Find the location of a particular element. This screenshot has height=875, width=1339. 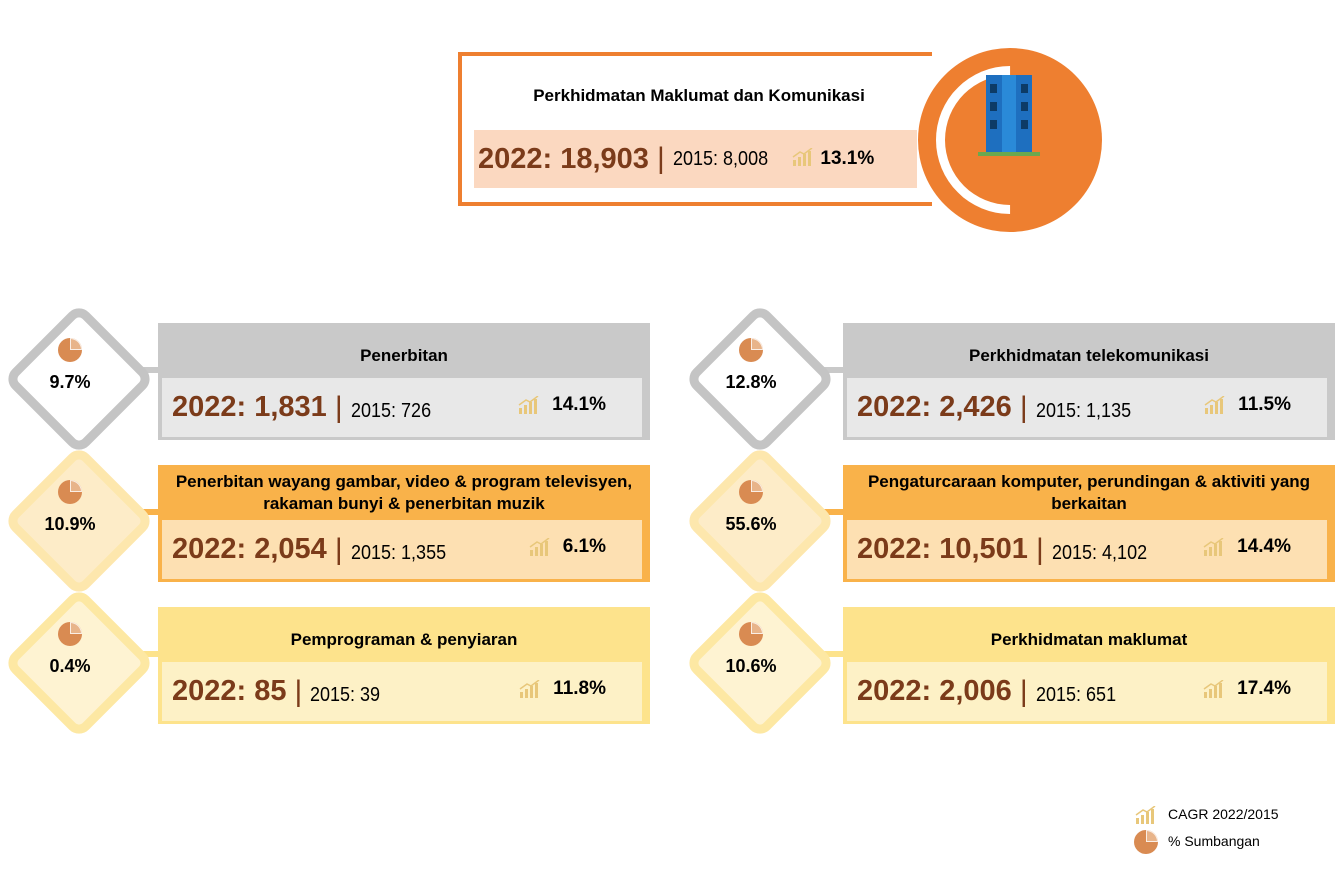

value-2015: 2015: 8,008 is located at coordinates (720, 158).